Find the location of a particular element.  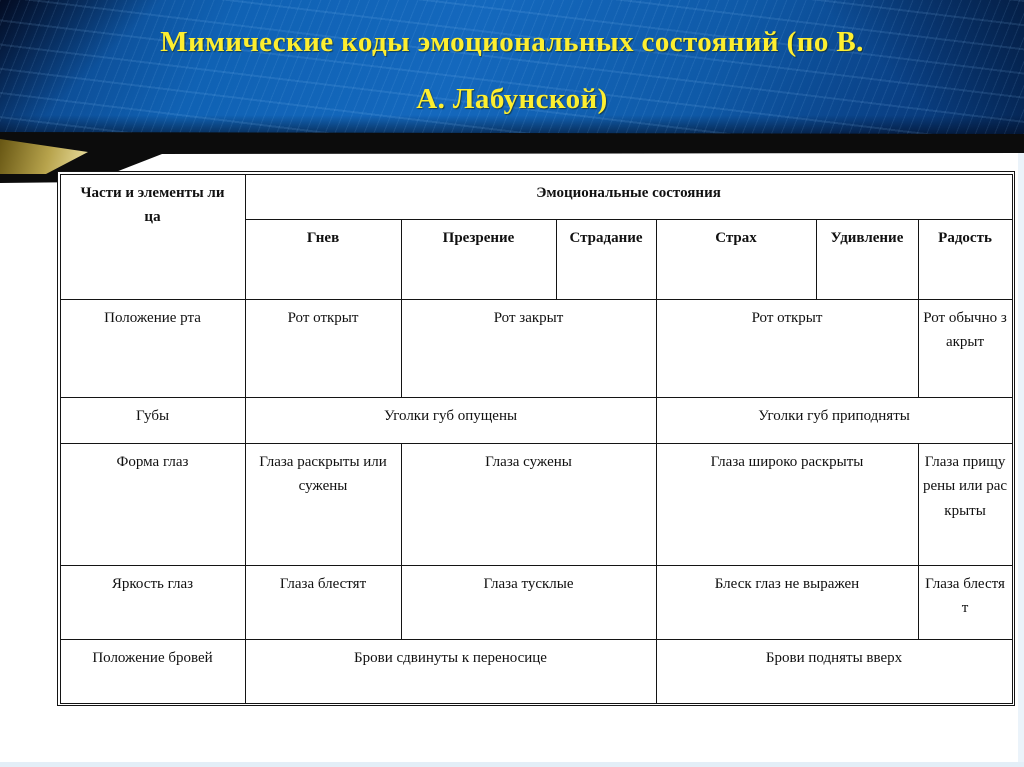

table-cell: Глаза сужены is located at coordinates (528, 504).